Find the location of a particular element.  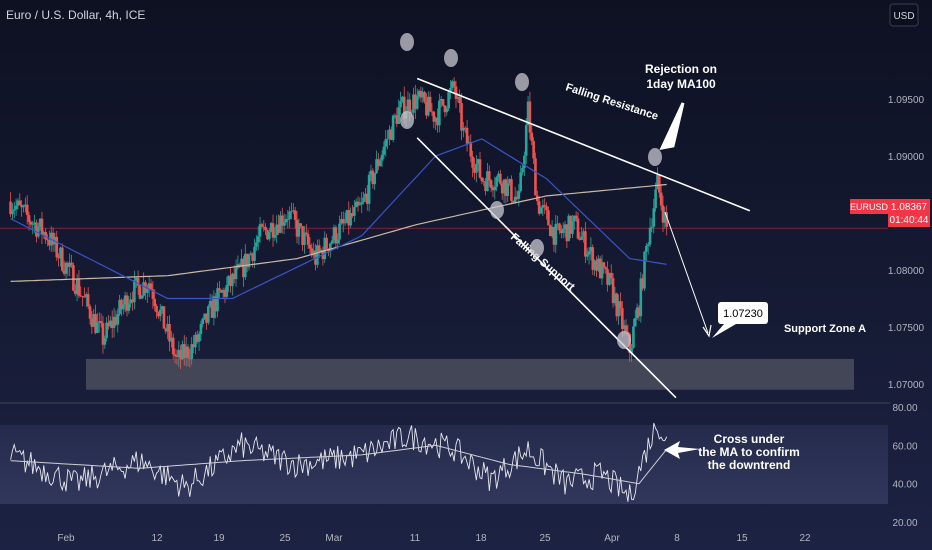

price-badge: EURUSD 1.08367 01:40:44 is located at coordinates (890, 213).